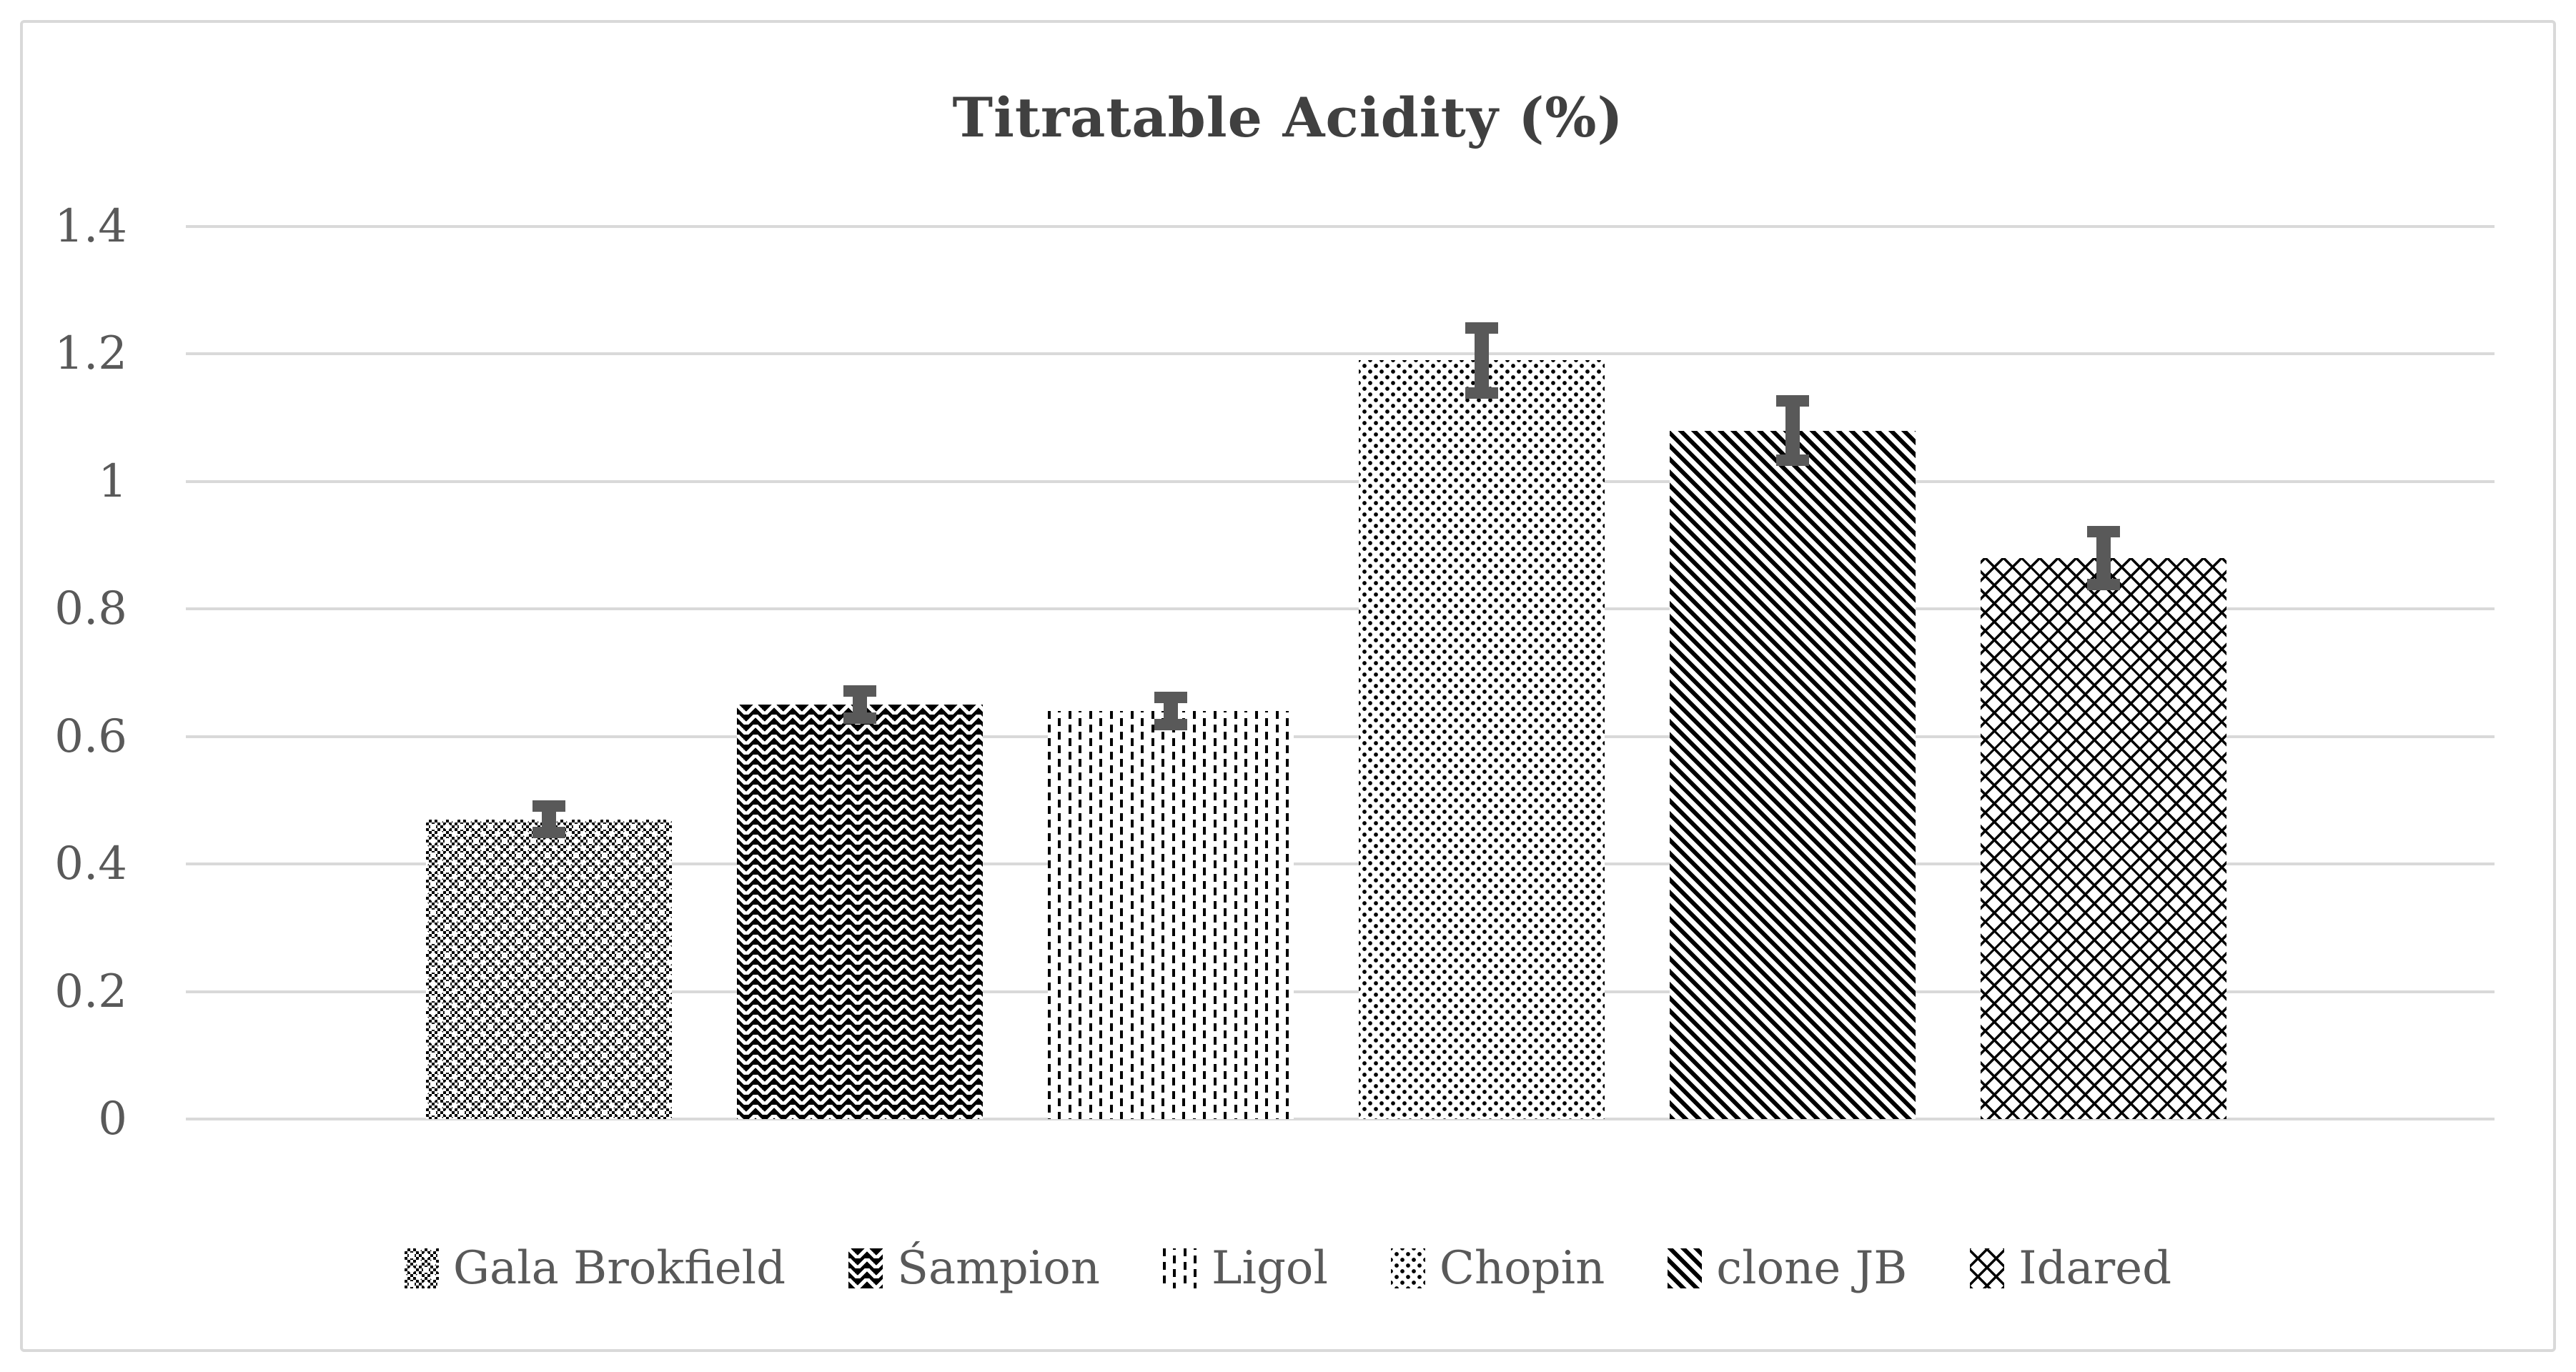 This screenshot has width=2576, height=1372. Describe the element at coordinates (1812, 1268) in the screenshot. I see `legend-label: clone JB` at that location.